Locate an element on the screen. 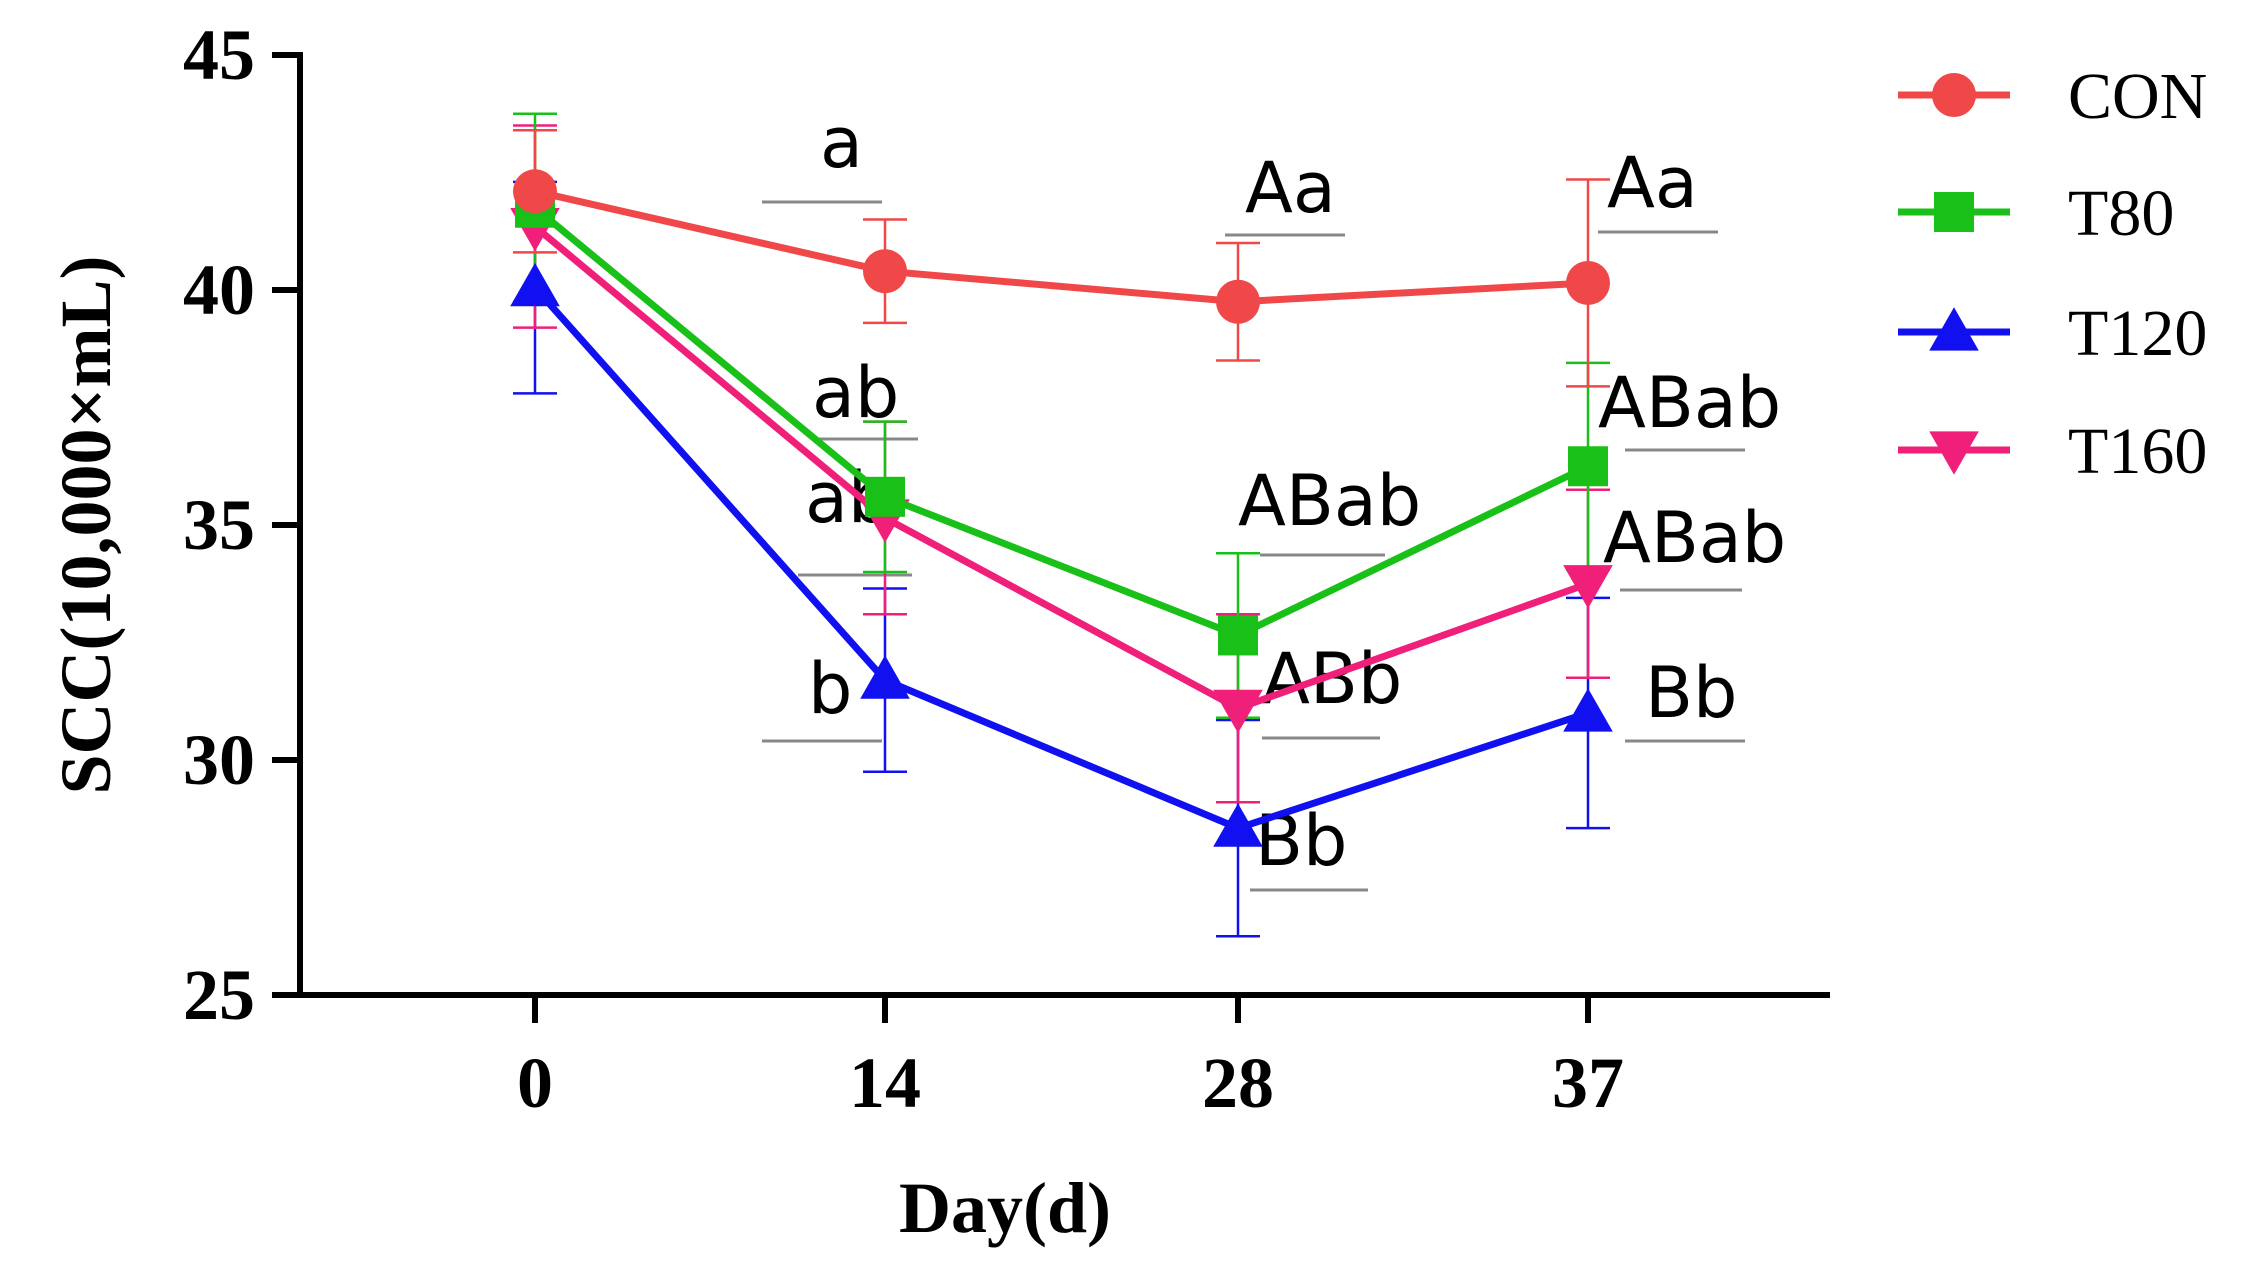 This screenshot has height=1272, width=2250. legend: CON T80 T120 T160 is located at coordinates (2052, 274).